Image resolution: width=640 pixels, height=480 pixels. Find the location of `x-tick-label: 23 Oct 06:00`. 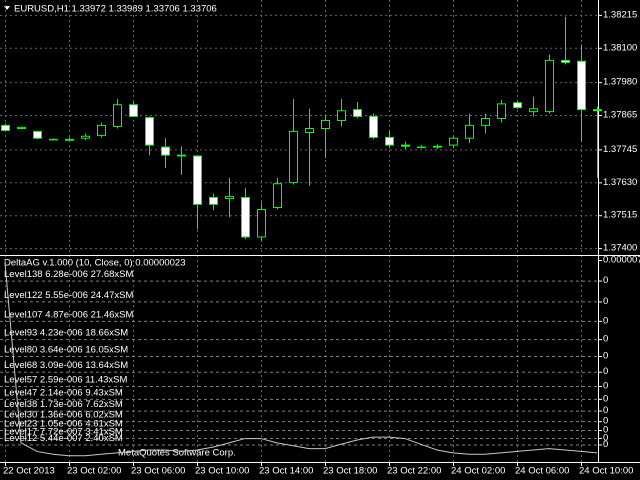

x-tick-label: 23 Oct 06:00 is located at coordinates (158, 471).